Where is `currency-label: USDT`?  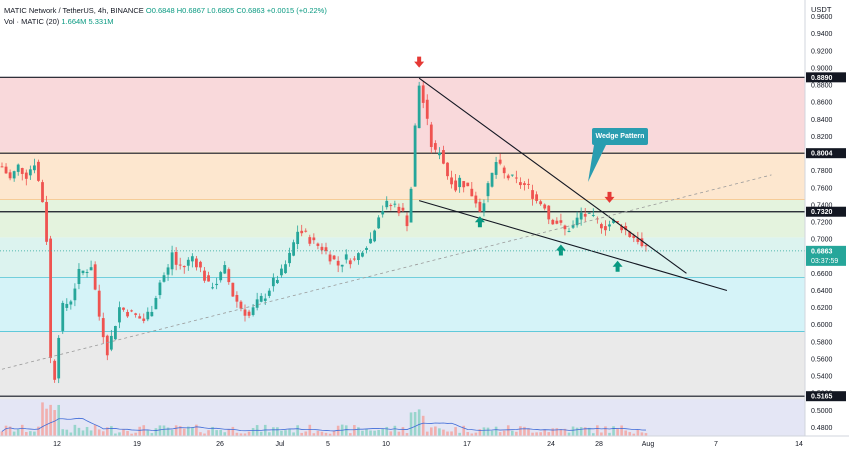 currency-label: USDT is located at coordinates (821, 9).